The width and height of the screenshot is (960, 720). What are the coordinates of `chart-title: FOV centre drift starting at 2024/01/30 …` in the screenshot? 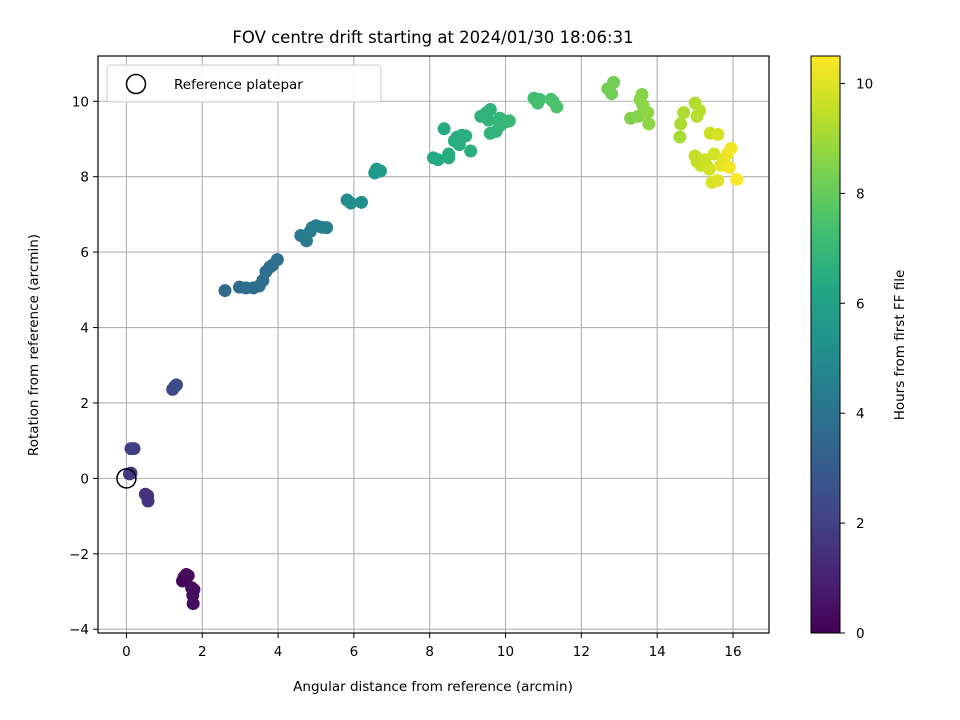 It's located at (432, 37).